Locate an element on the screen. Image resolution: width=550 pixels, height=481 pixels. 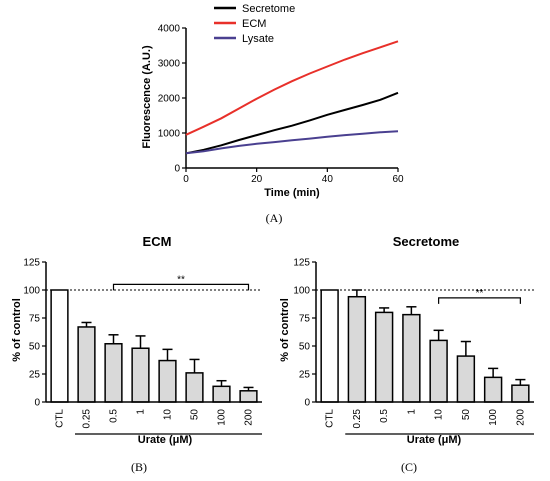
panel-b-y-axis-title: % of control is located at coordinates (17, 330).